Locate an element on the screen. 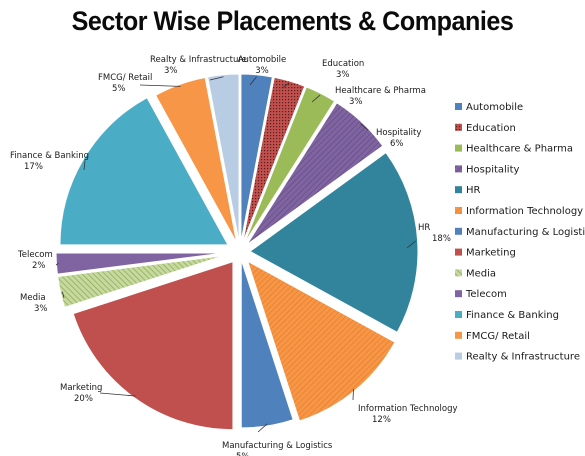 The height and width of the screenshot is (456, 585). slice-education is located at coordinates (274, 159).